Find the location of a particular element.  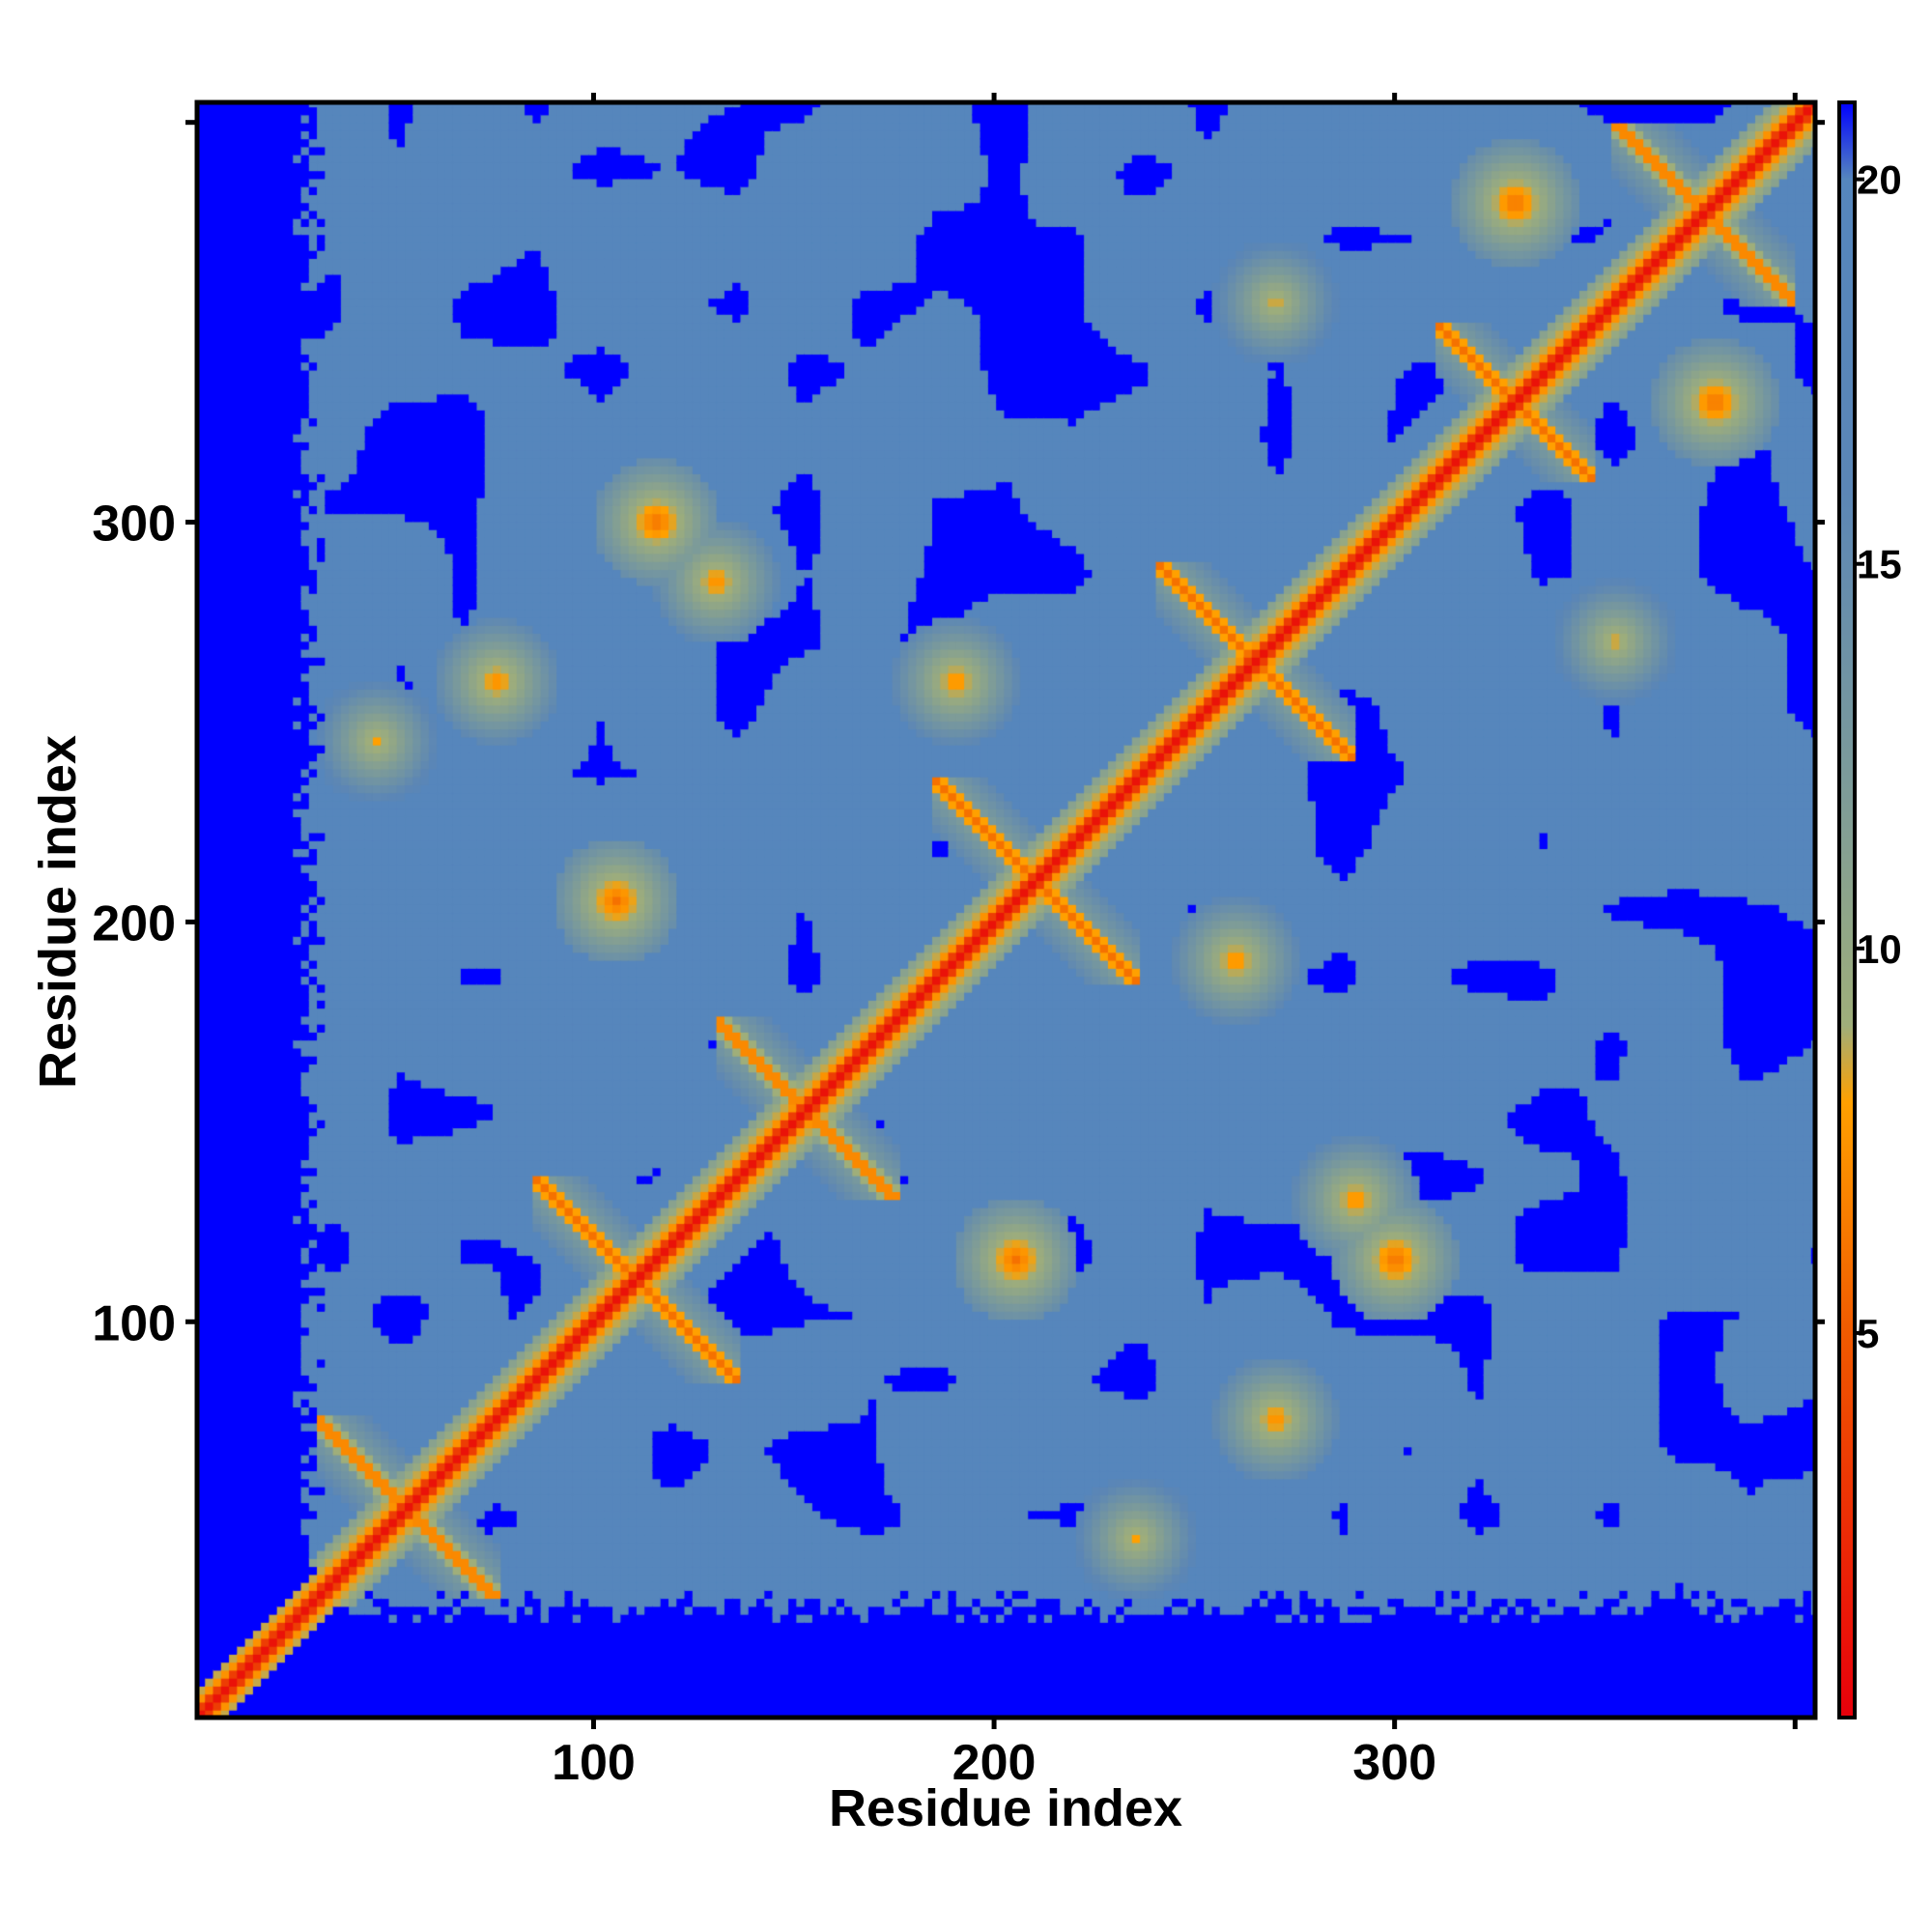

colorbar-gradient is located at coordinates (1847, 910).